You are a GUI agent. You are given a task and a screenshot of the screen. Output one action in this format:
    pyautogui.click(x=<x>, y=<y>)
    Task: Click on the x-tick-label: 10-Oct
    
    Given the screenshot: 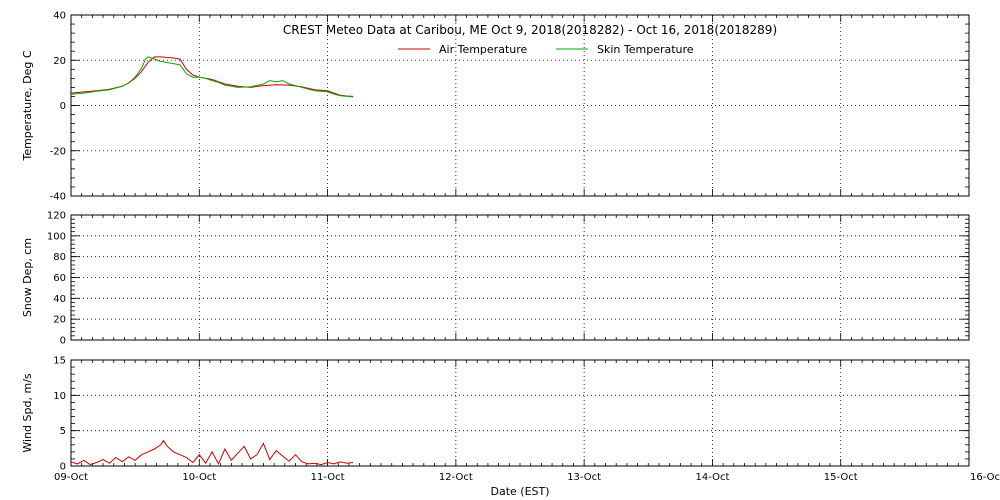 What is the action you would take?
    pyautogui.click(x=199, y=477)
    